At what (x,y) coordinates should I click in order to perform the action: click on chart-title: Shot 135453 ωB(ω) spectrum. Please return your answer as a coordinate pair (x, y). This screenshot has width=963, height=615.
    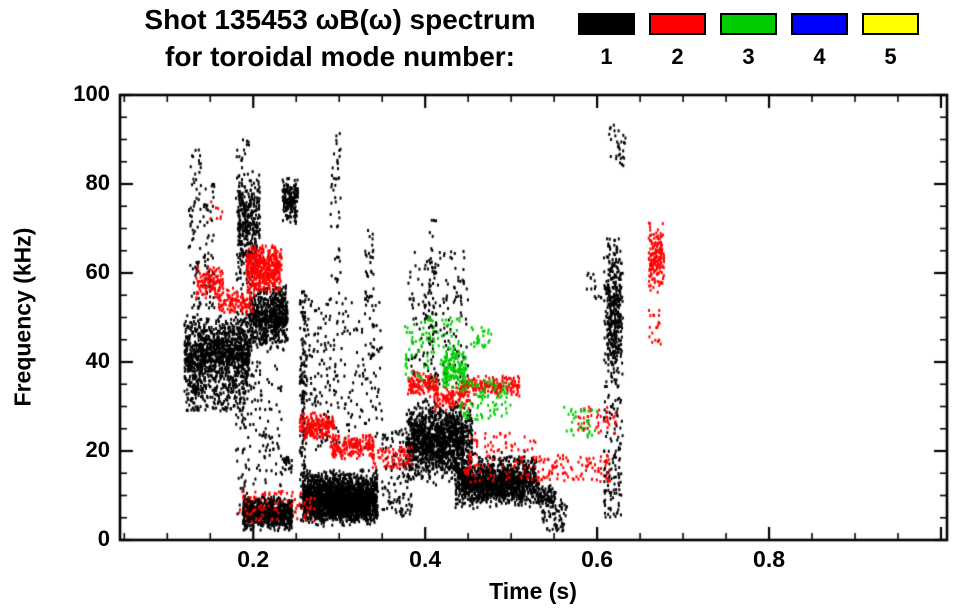
    Looking at the image, I should click on (340, 19).